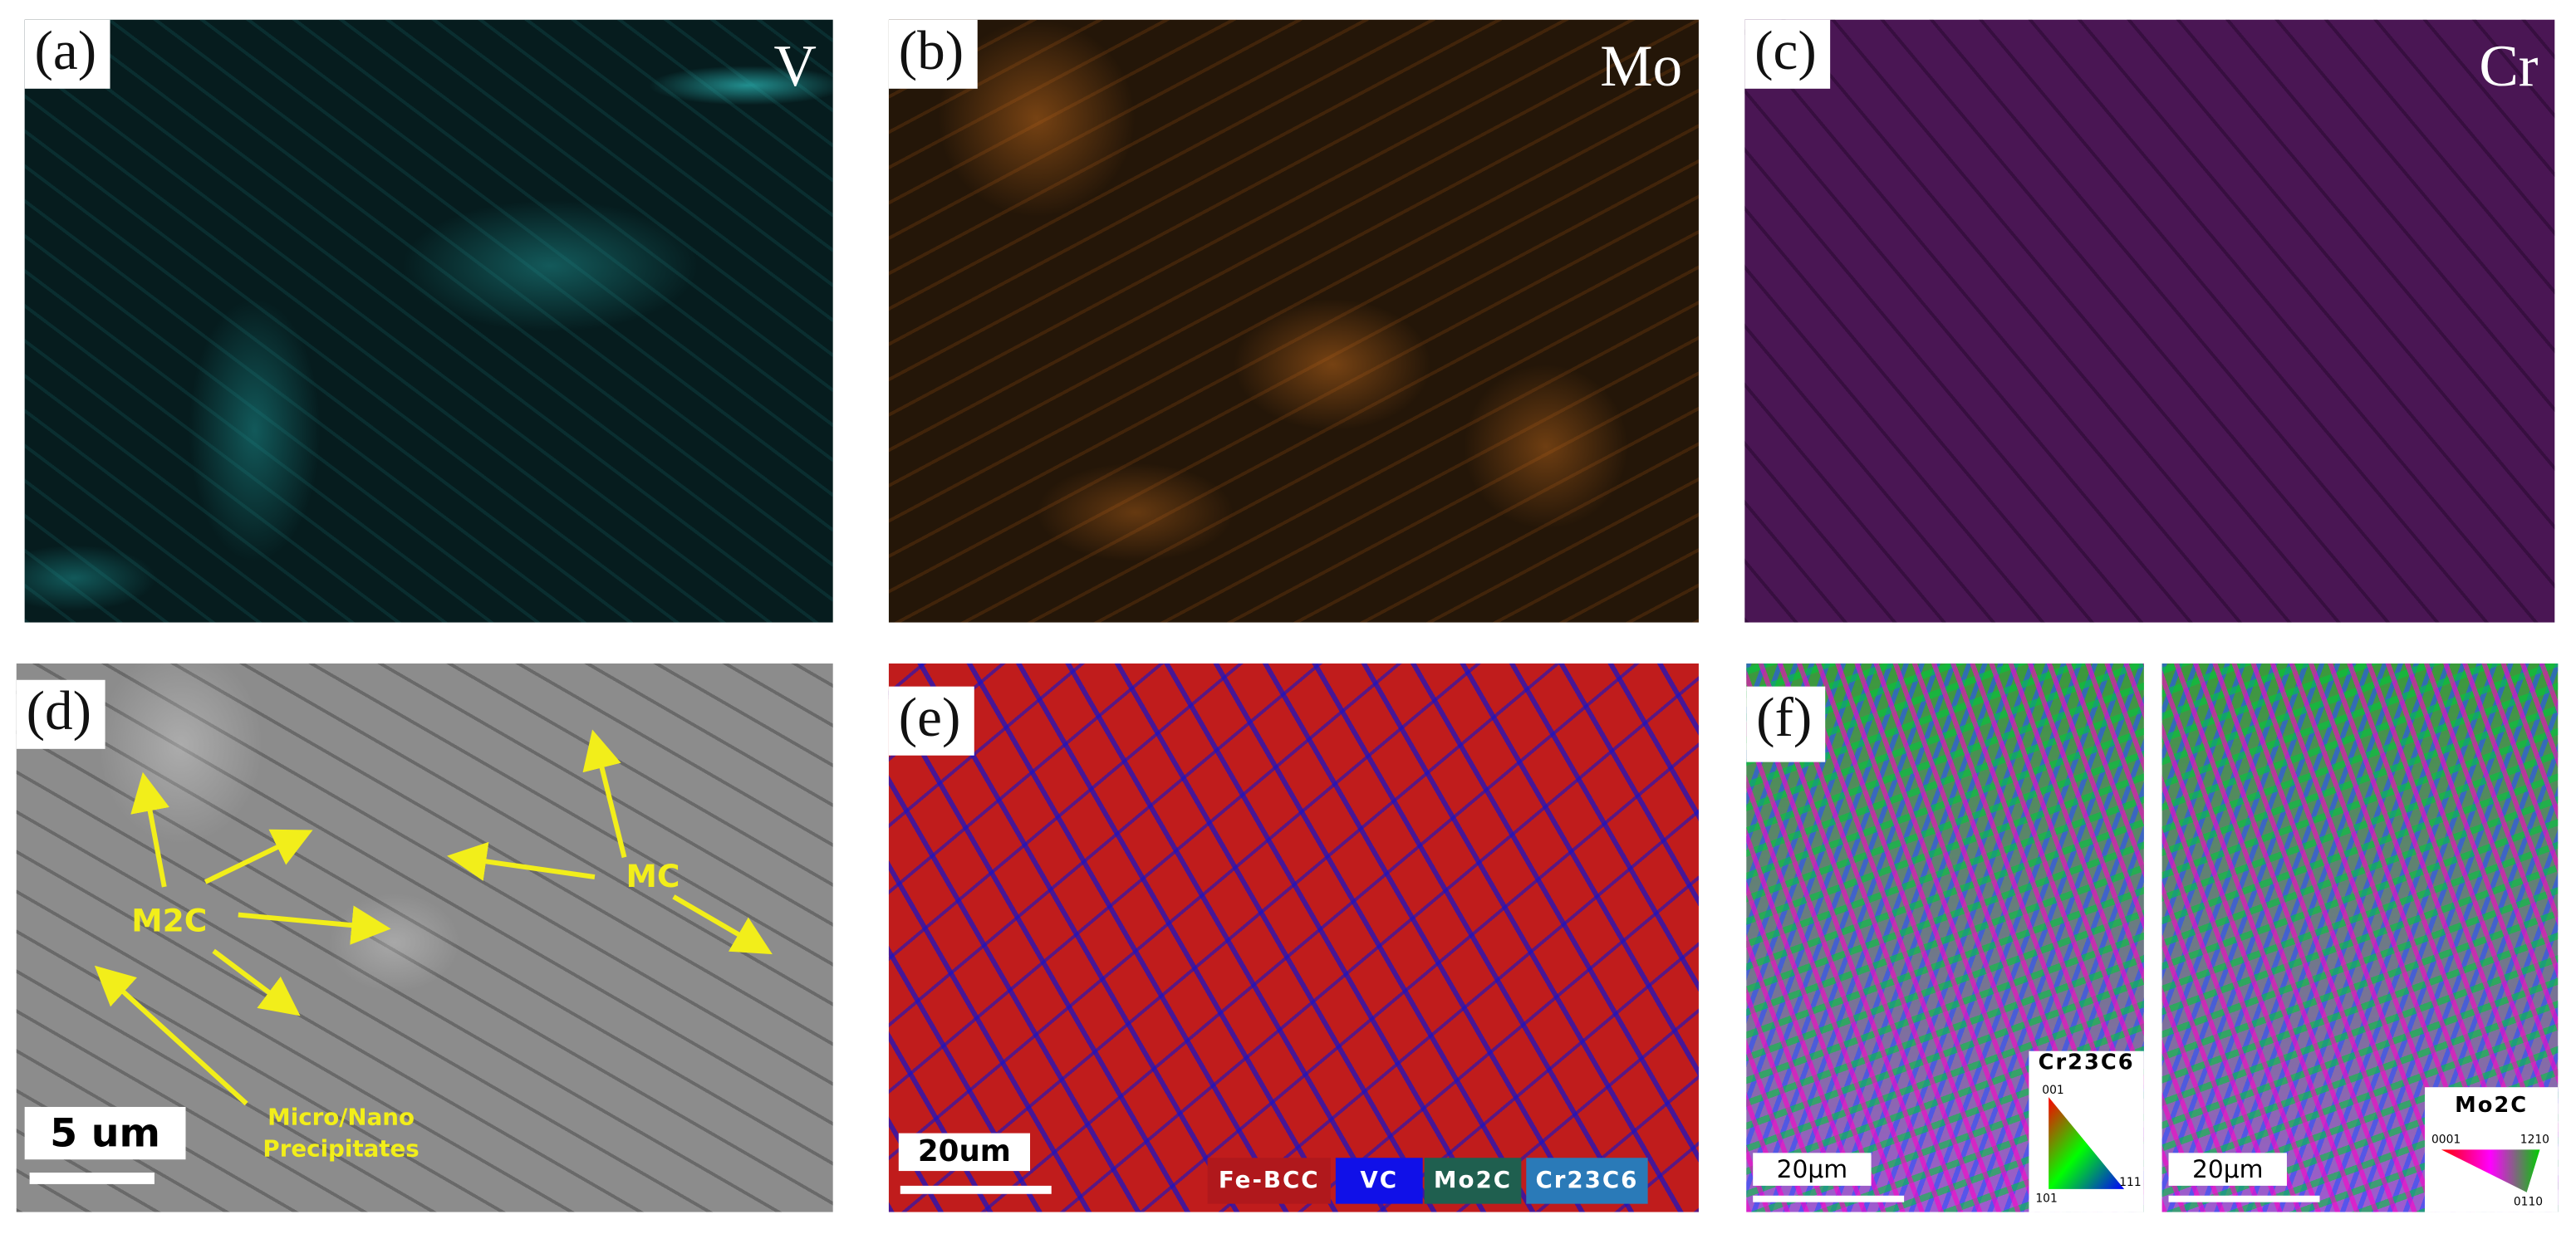 This screenshot has width=2576, height=1239. Describe the element at coordinates (931, 721) in the screenshot. I see `panel-label: (e)` at that location.